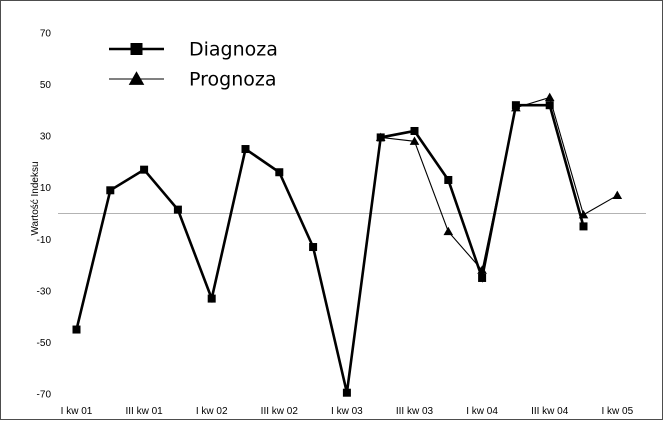  Describe the element at coordinates (46, 137) in the screenshot. I see `y-tick-label: 30` at that location.